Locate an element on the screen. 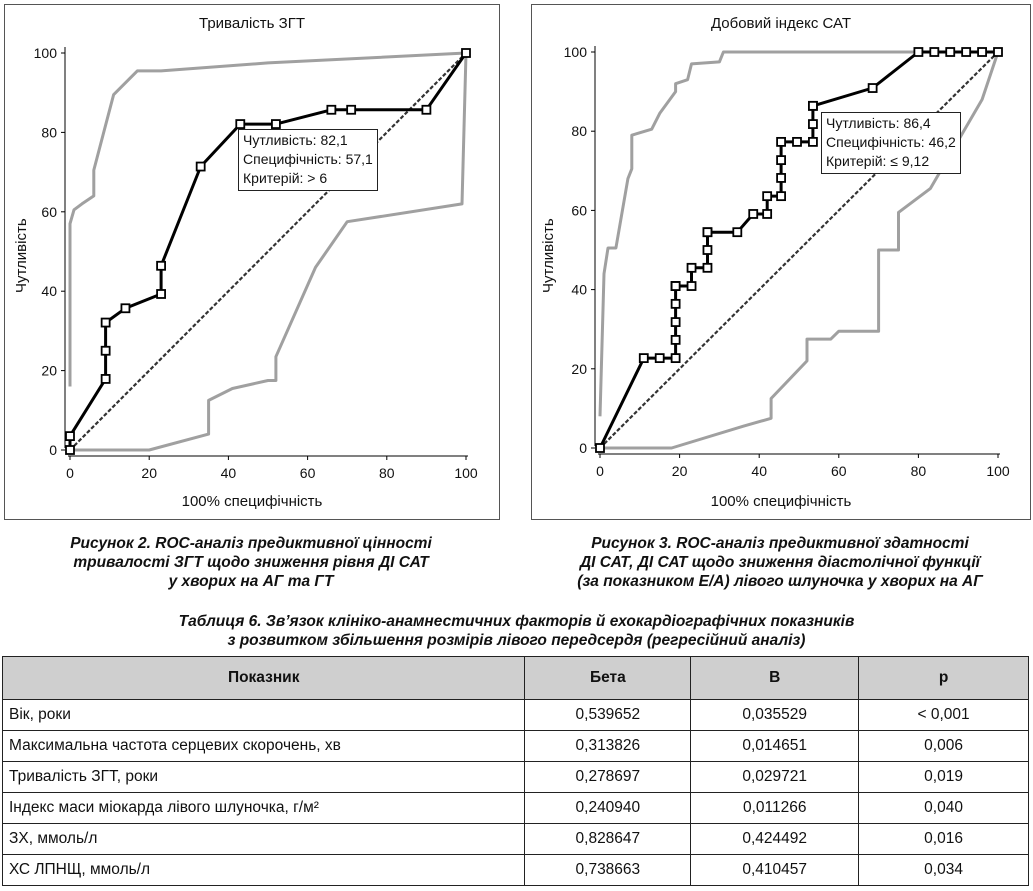 The image size is (1033, 891). header-b: B is located at coordinates (775, 678).